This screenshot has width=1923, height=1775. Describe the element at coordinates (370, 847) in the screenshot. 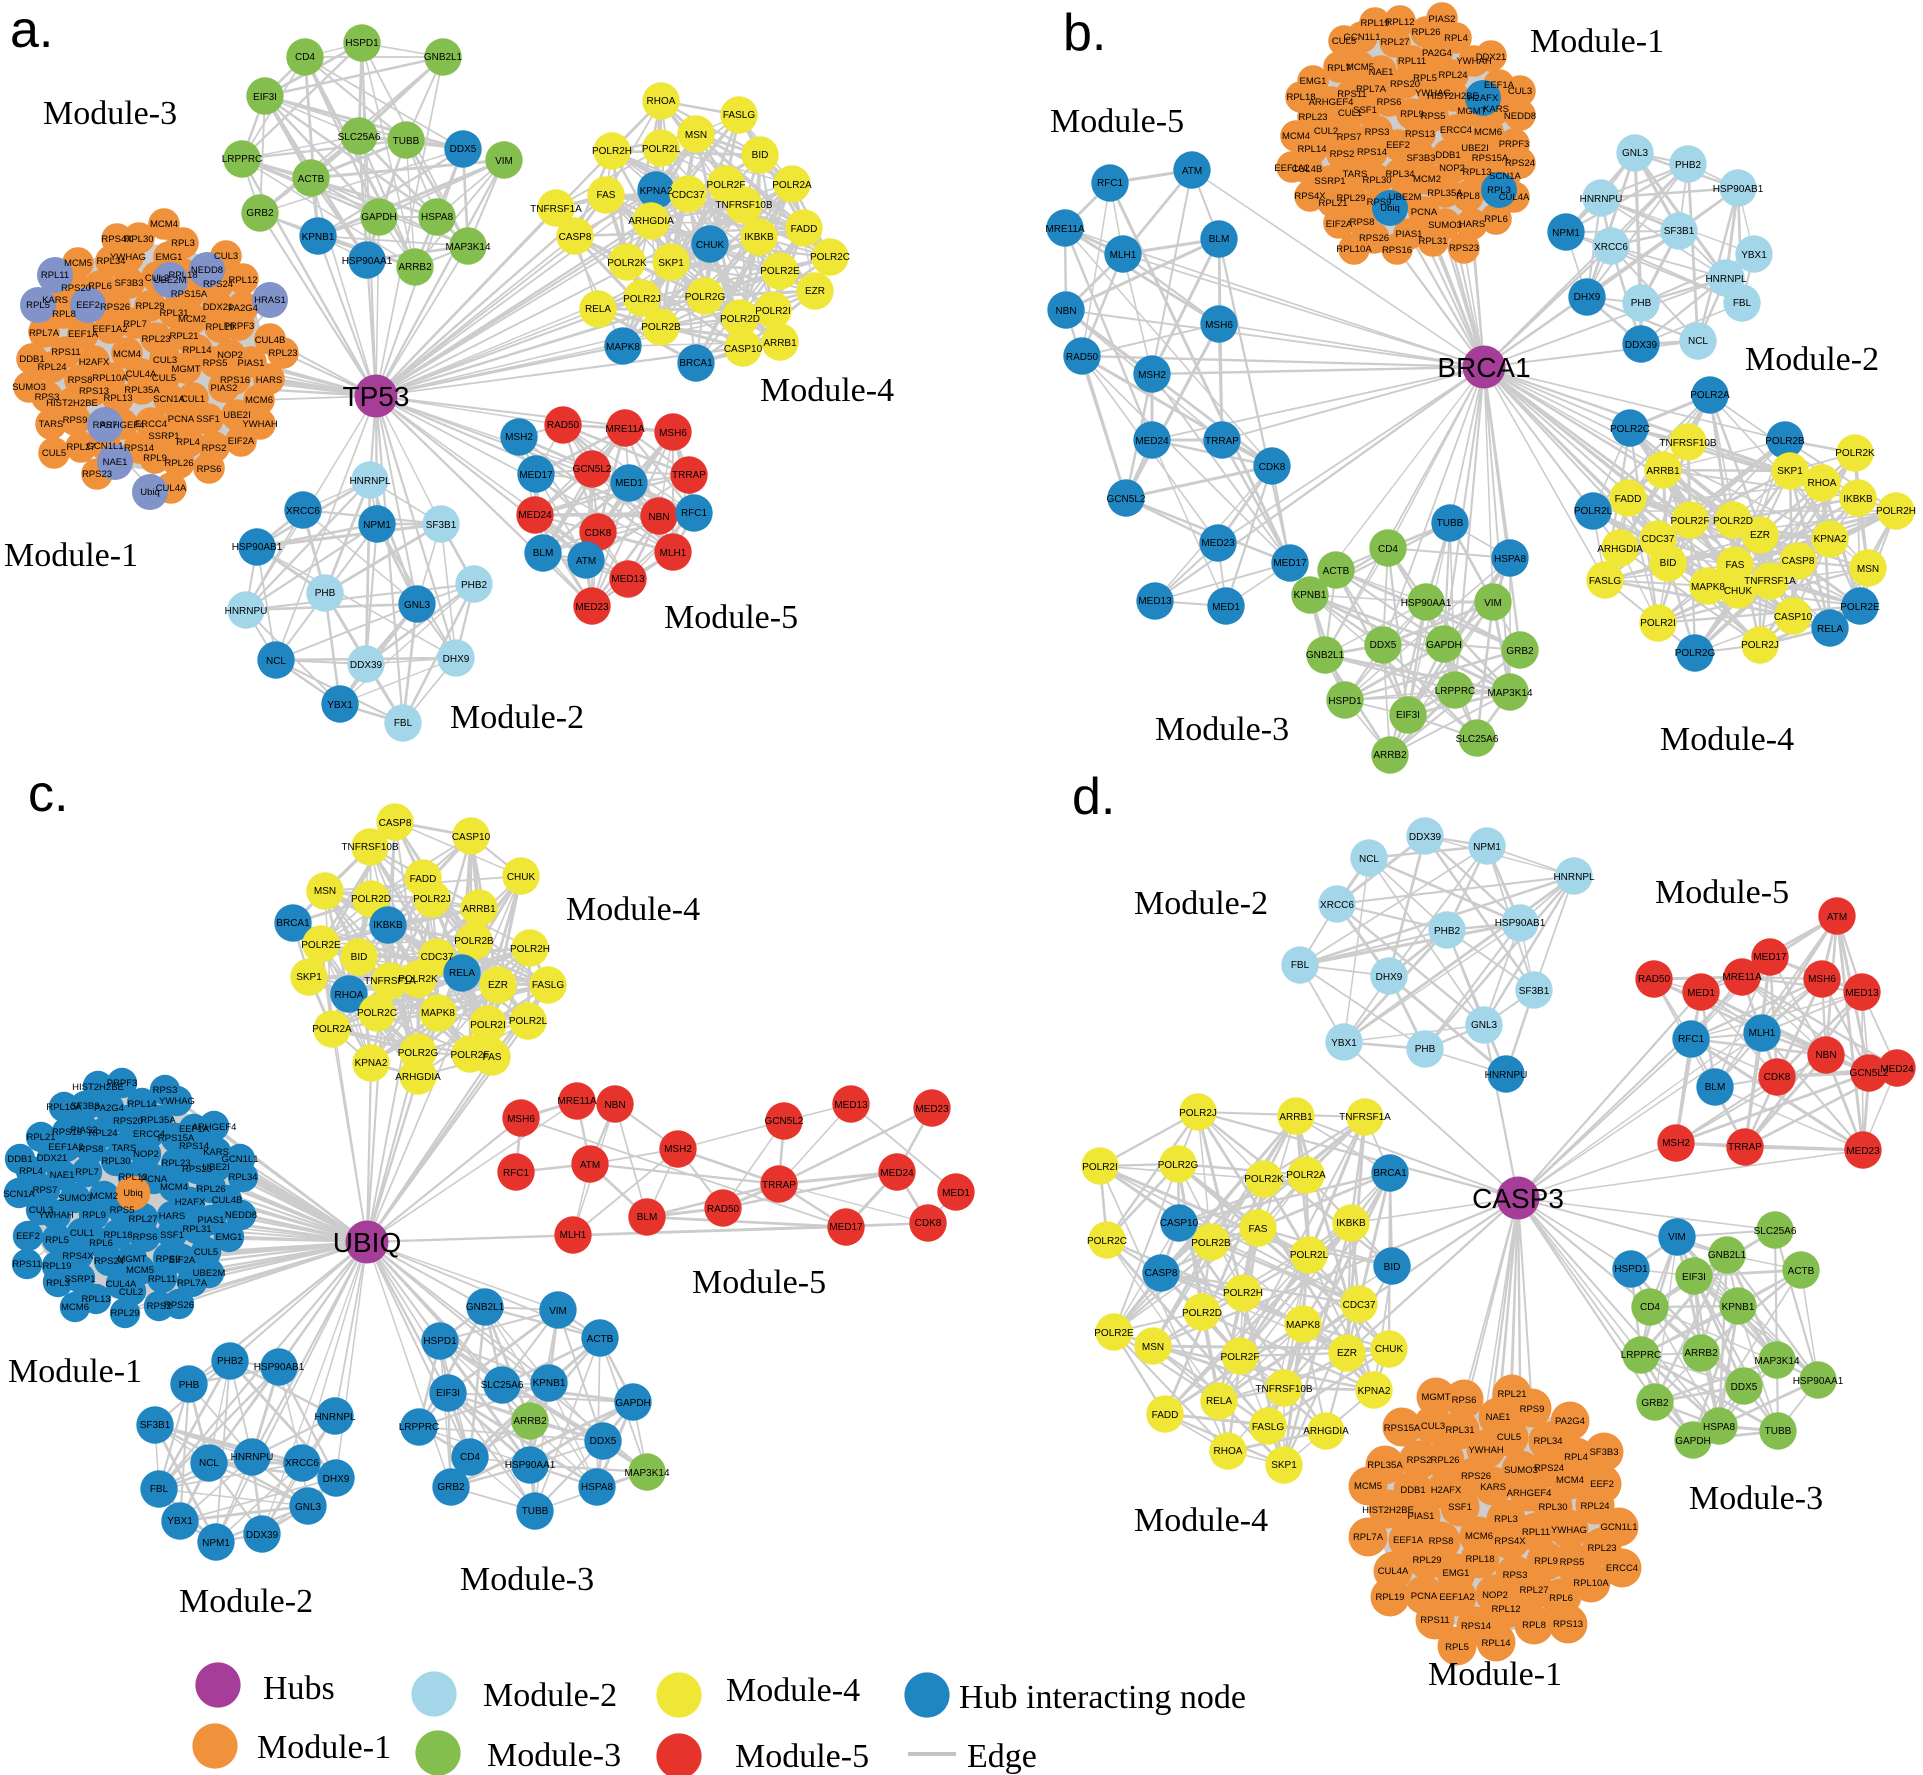

I see `svg-text: TNFRSF10B` at that location.